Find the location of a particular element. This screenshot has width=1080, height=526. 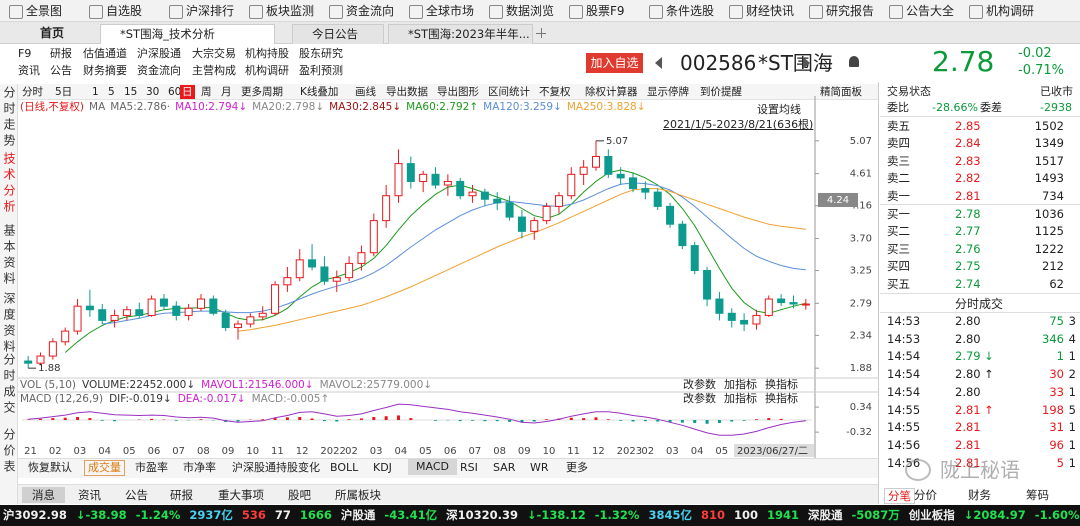

tab: 首页 is located at coordinates (52, 33).